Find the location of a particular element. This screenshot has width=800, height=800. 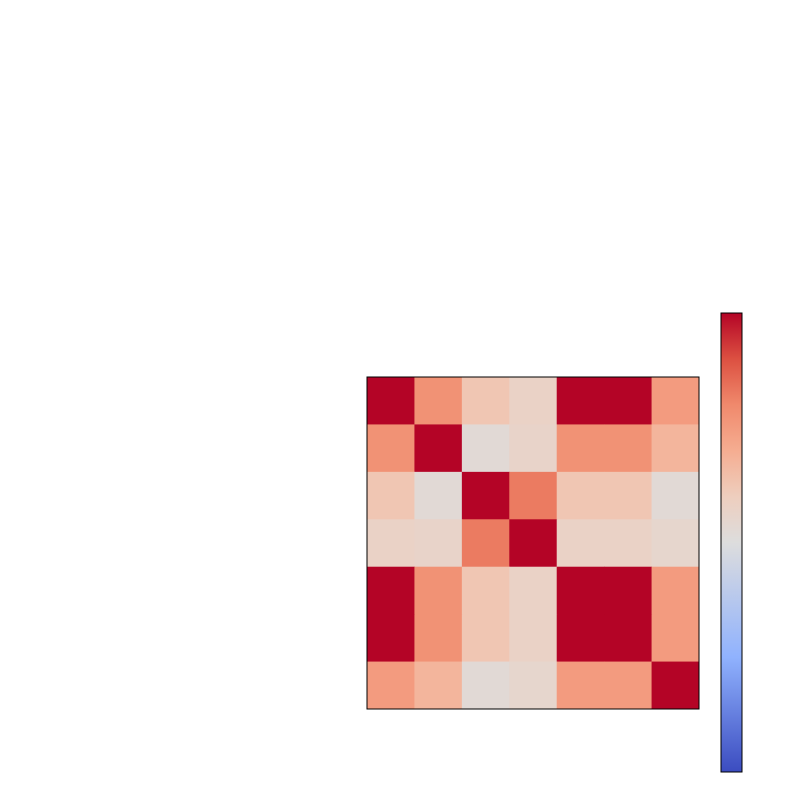

heatmap-cell-r4-c6 is located at coordinates (675, 590).